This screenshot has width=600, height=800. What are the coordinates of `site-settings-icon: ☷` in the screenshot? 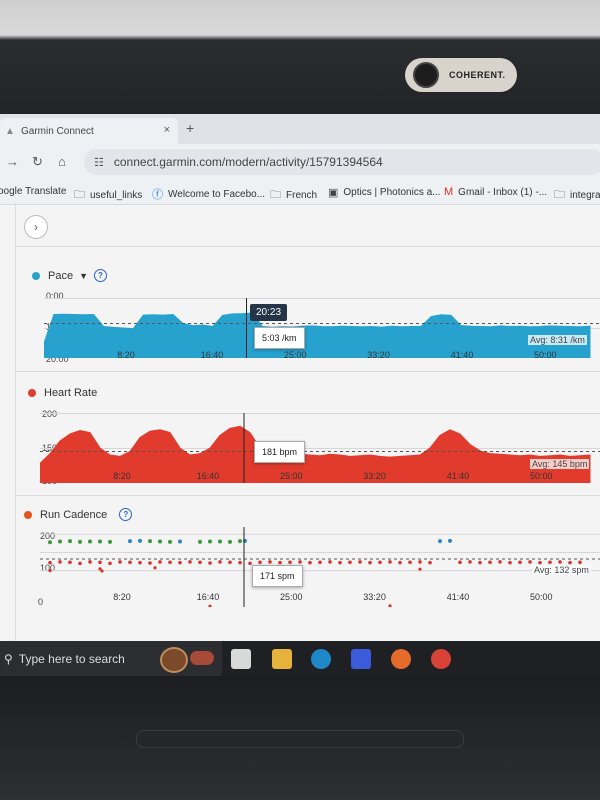 It's located at (99, 162).